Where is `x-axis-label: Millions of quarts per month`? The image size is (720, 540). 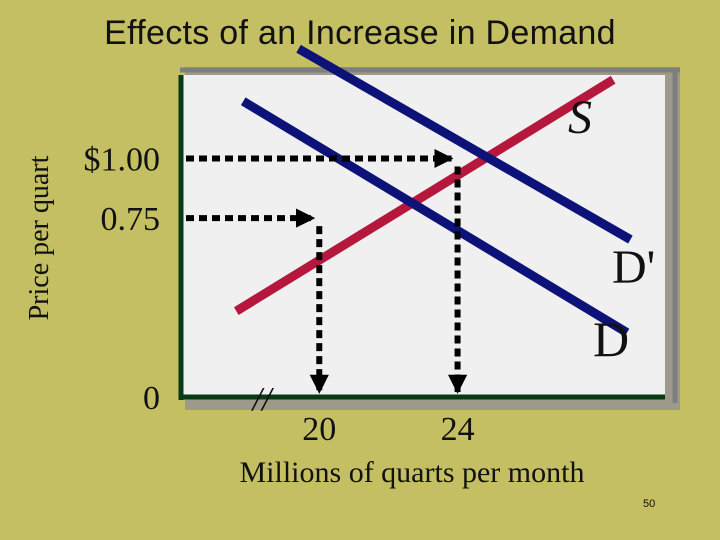 x-axis-label: Millions of quarts per month is located at coordinates (412, 472).